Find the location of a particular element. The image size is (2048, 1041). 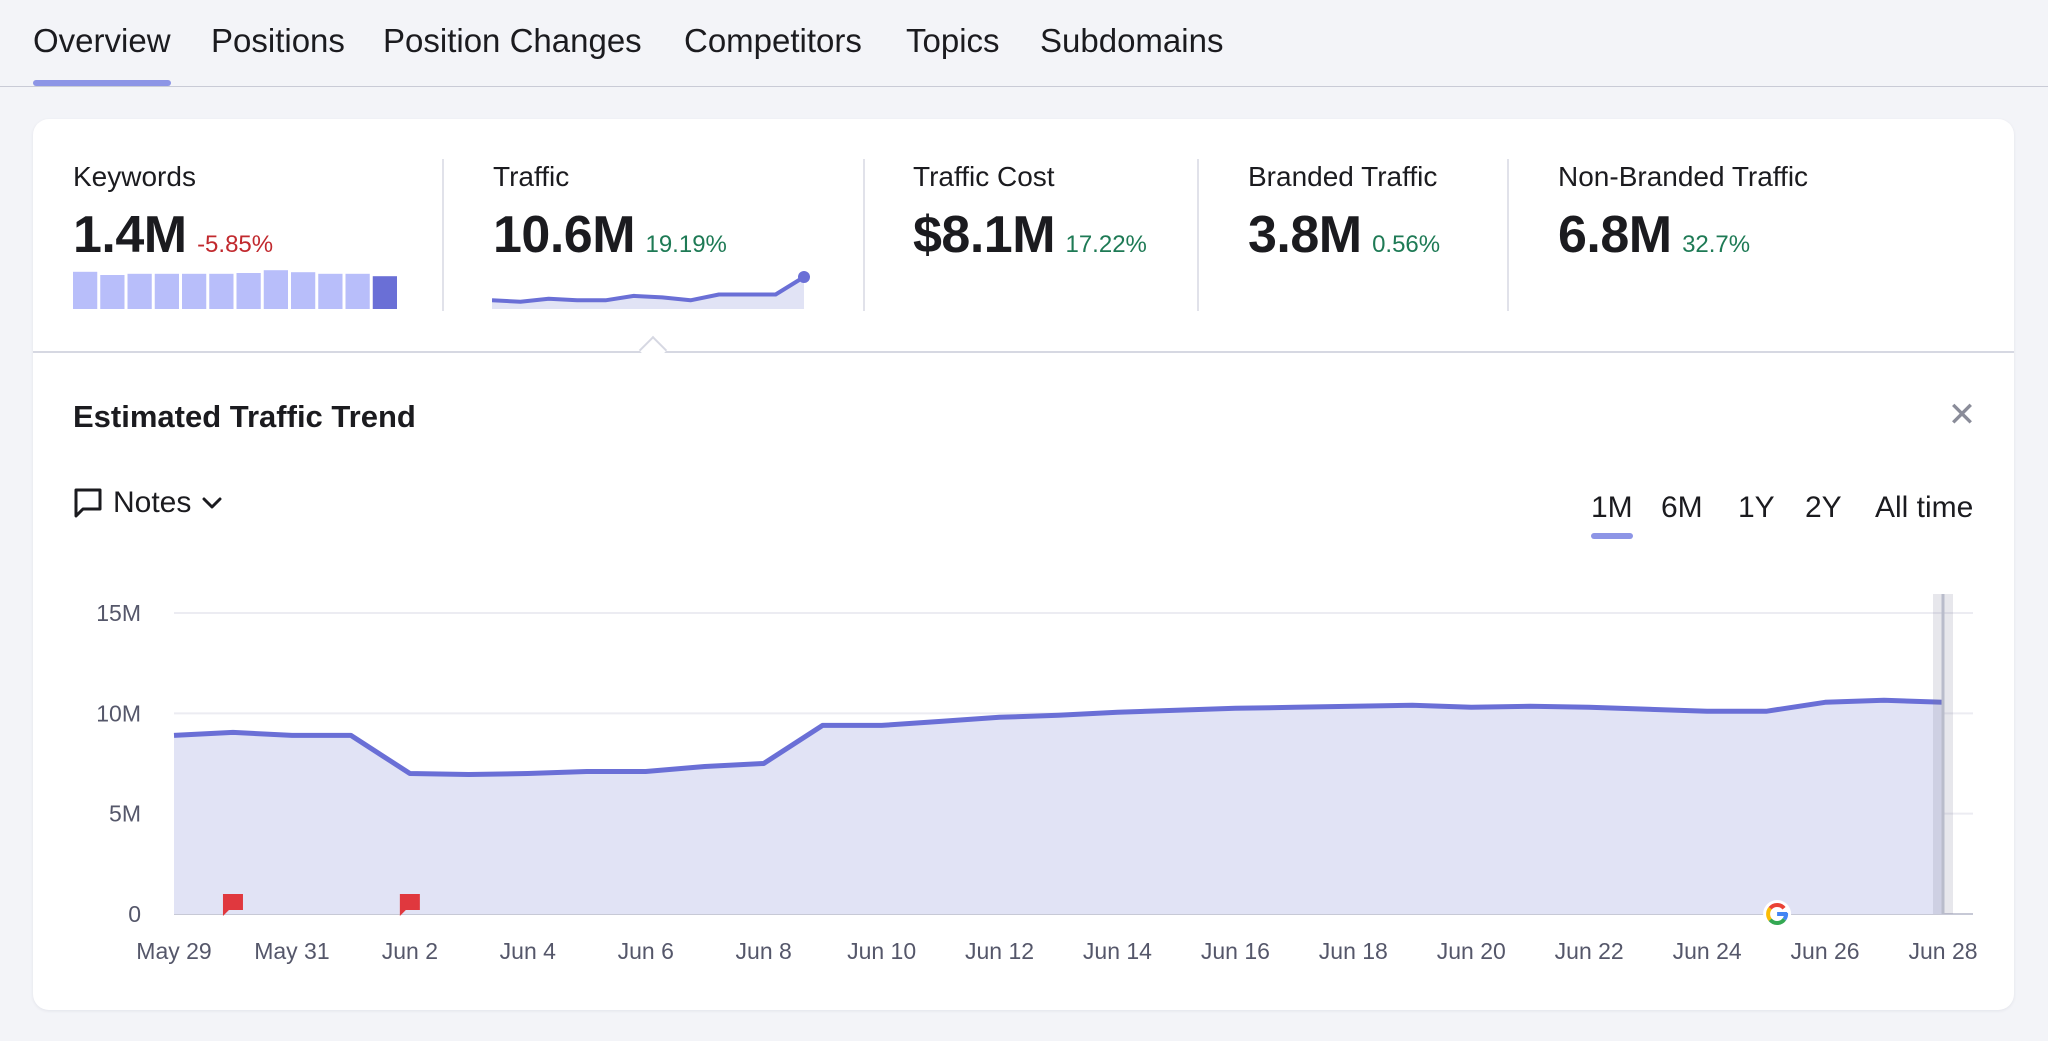

x-tick-label: Jun 16 is located at coordinates (1235, 951).